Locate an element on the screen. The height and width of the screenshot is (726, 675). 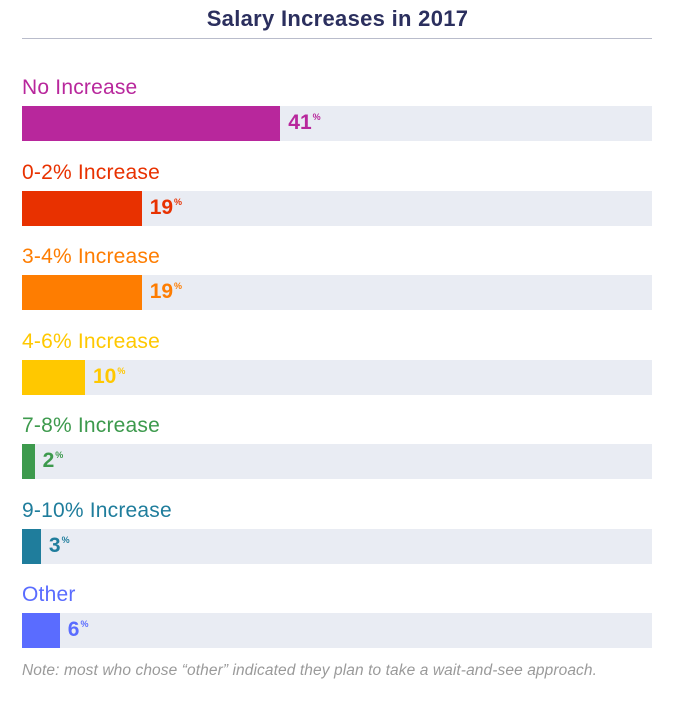
data-label-no-increase: 41% is located at coordinates (304, 122).